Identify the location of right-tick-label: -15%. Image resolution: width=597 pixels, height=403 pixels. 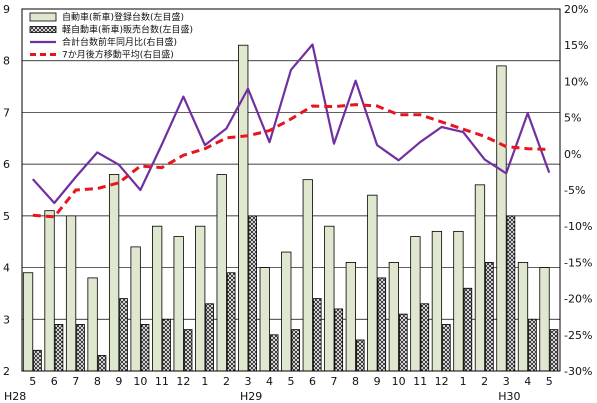
(578, 262).